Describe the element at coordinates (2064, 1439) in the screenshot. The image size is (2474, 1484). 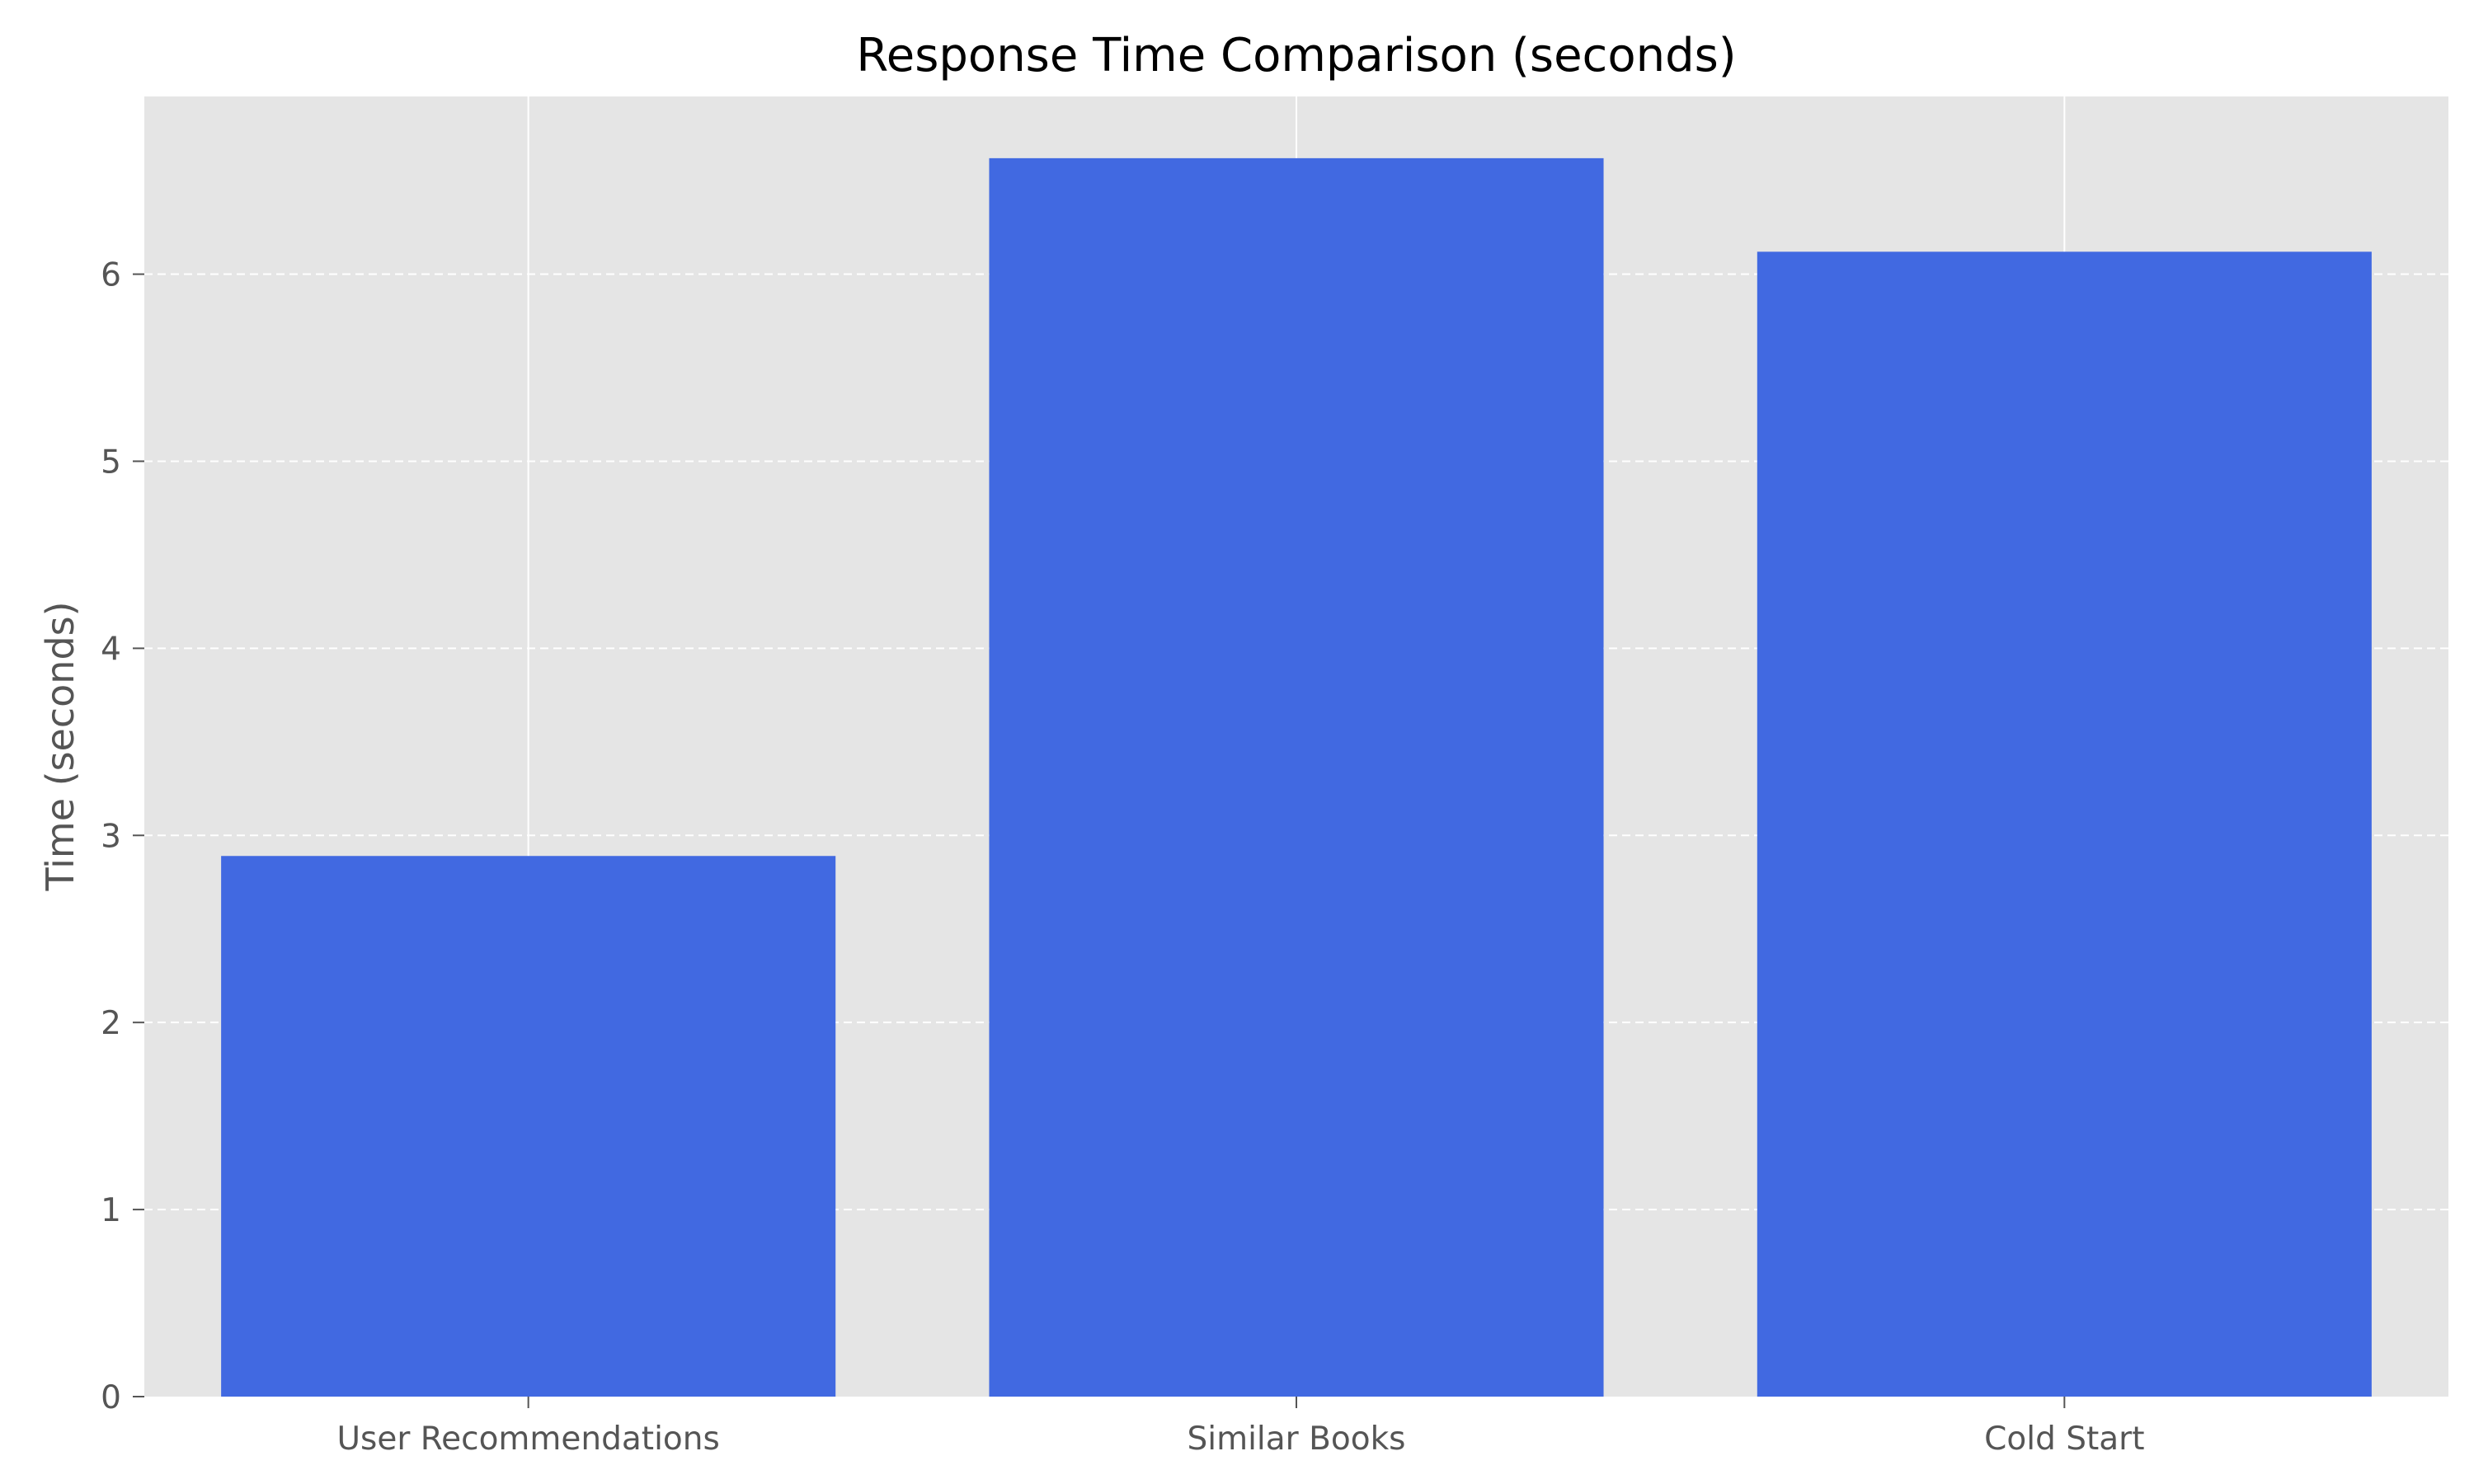
I see `x-tick-label: Cold Start` at that location.